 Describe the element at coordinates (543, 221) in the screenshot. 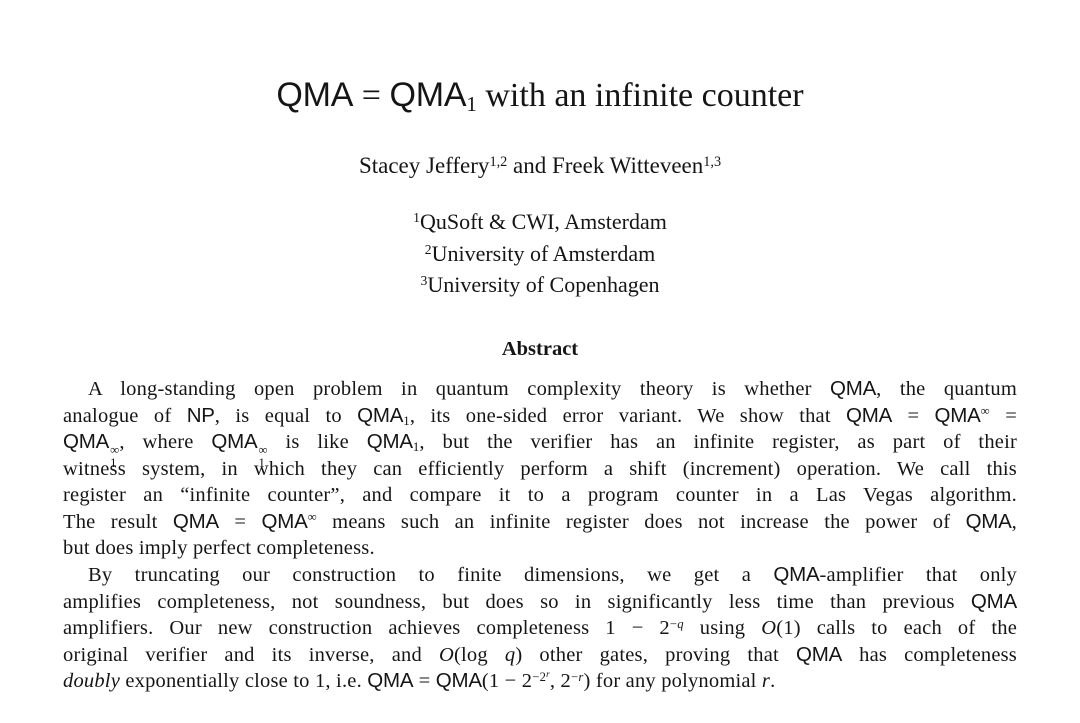

I see `text-segment: QuSoft & CWI, Amsterdam` at that location.